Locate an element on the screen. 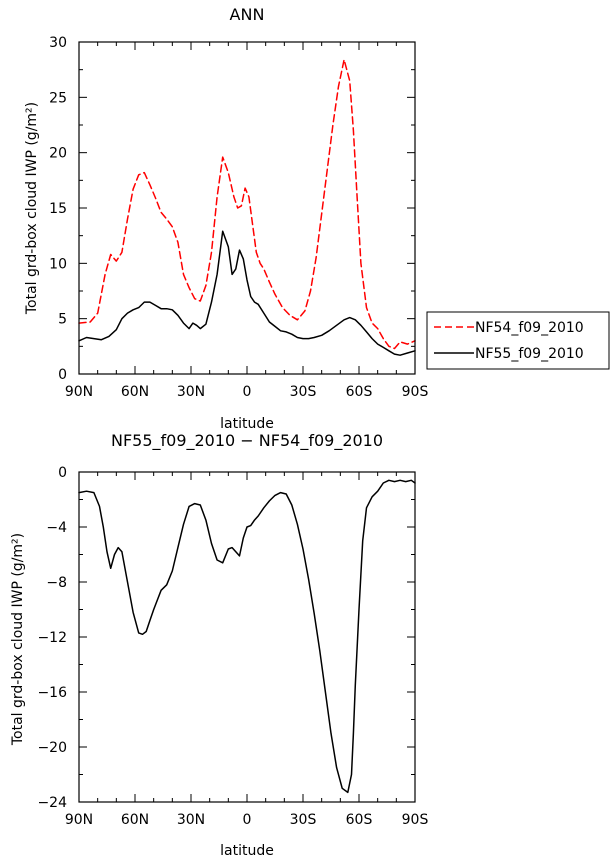 This screenshot has height=862, width=613. y-tick-label: 10 is located at coordinates (58, 264).